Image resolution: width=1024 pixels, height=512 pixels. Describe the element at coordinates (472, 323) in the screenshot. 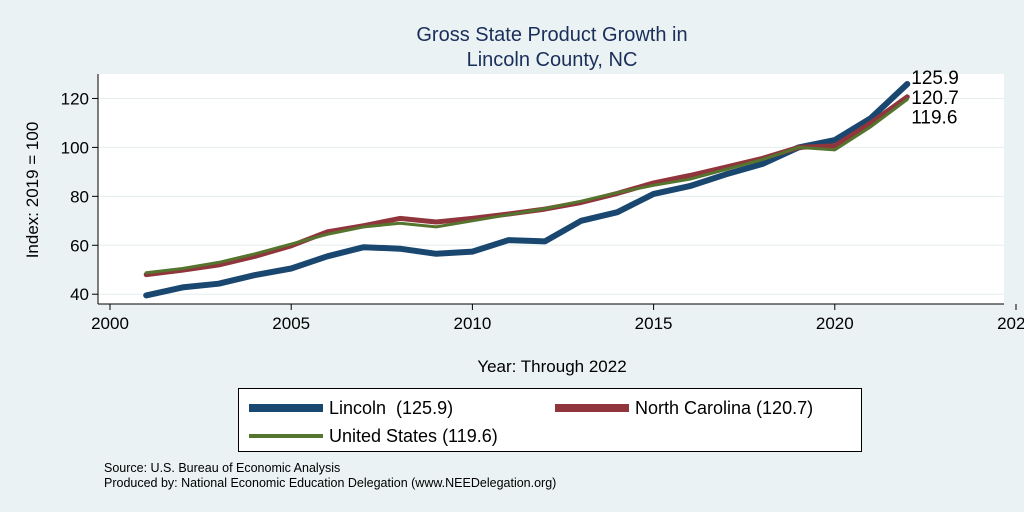

I see `x-tick-label-2010: 2010` at that location.